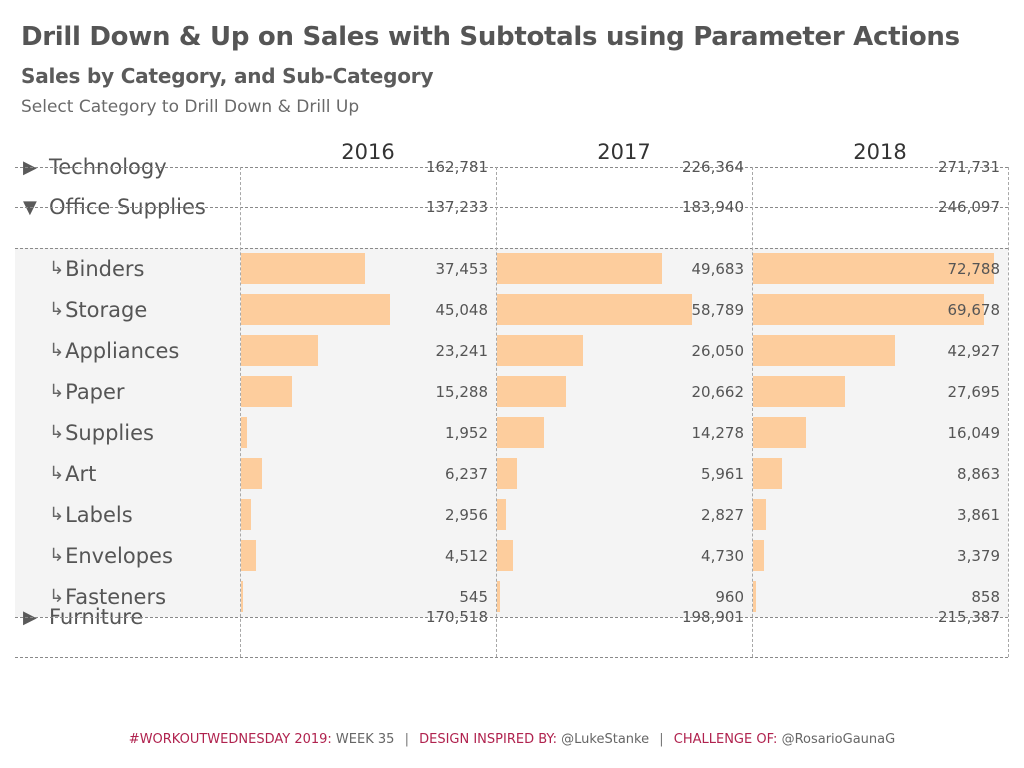 This screenshot has height=768, width=1024. I want to click on bar-value-label: 69,678, so click(974, 309).